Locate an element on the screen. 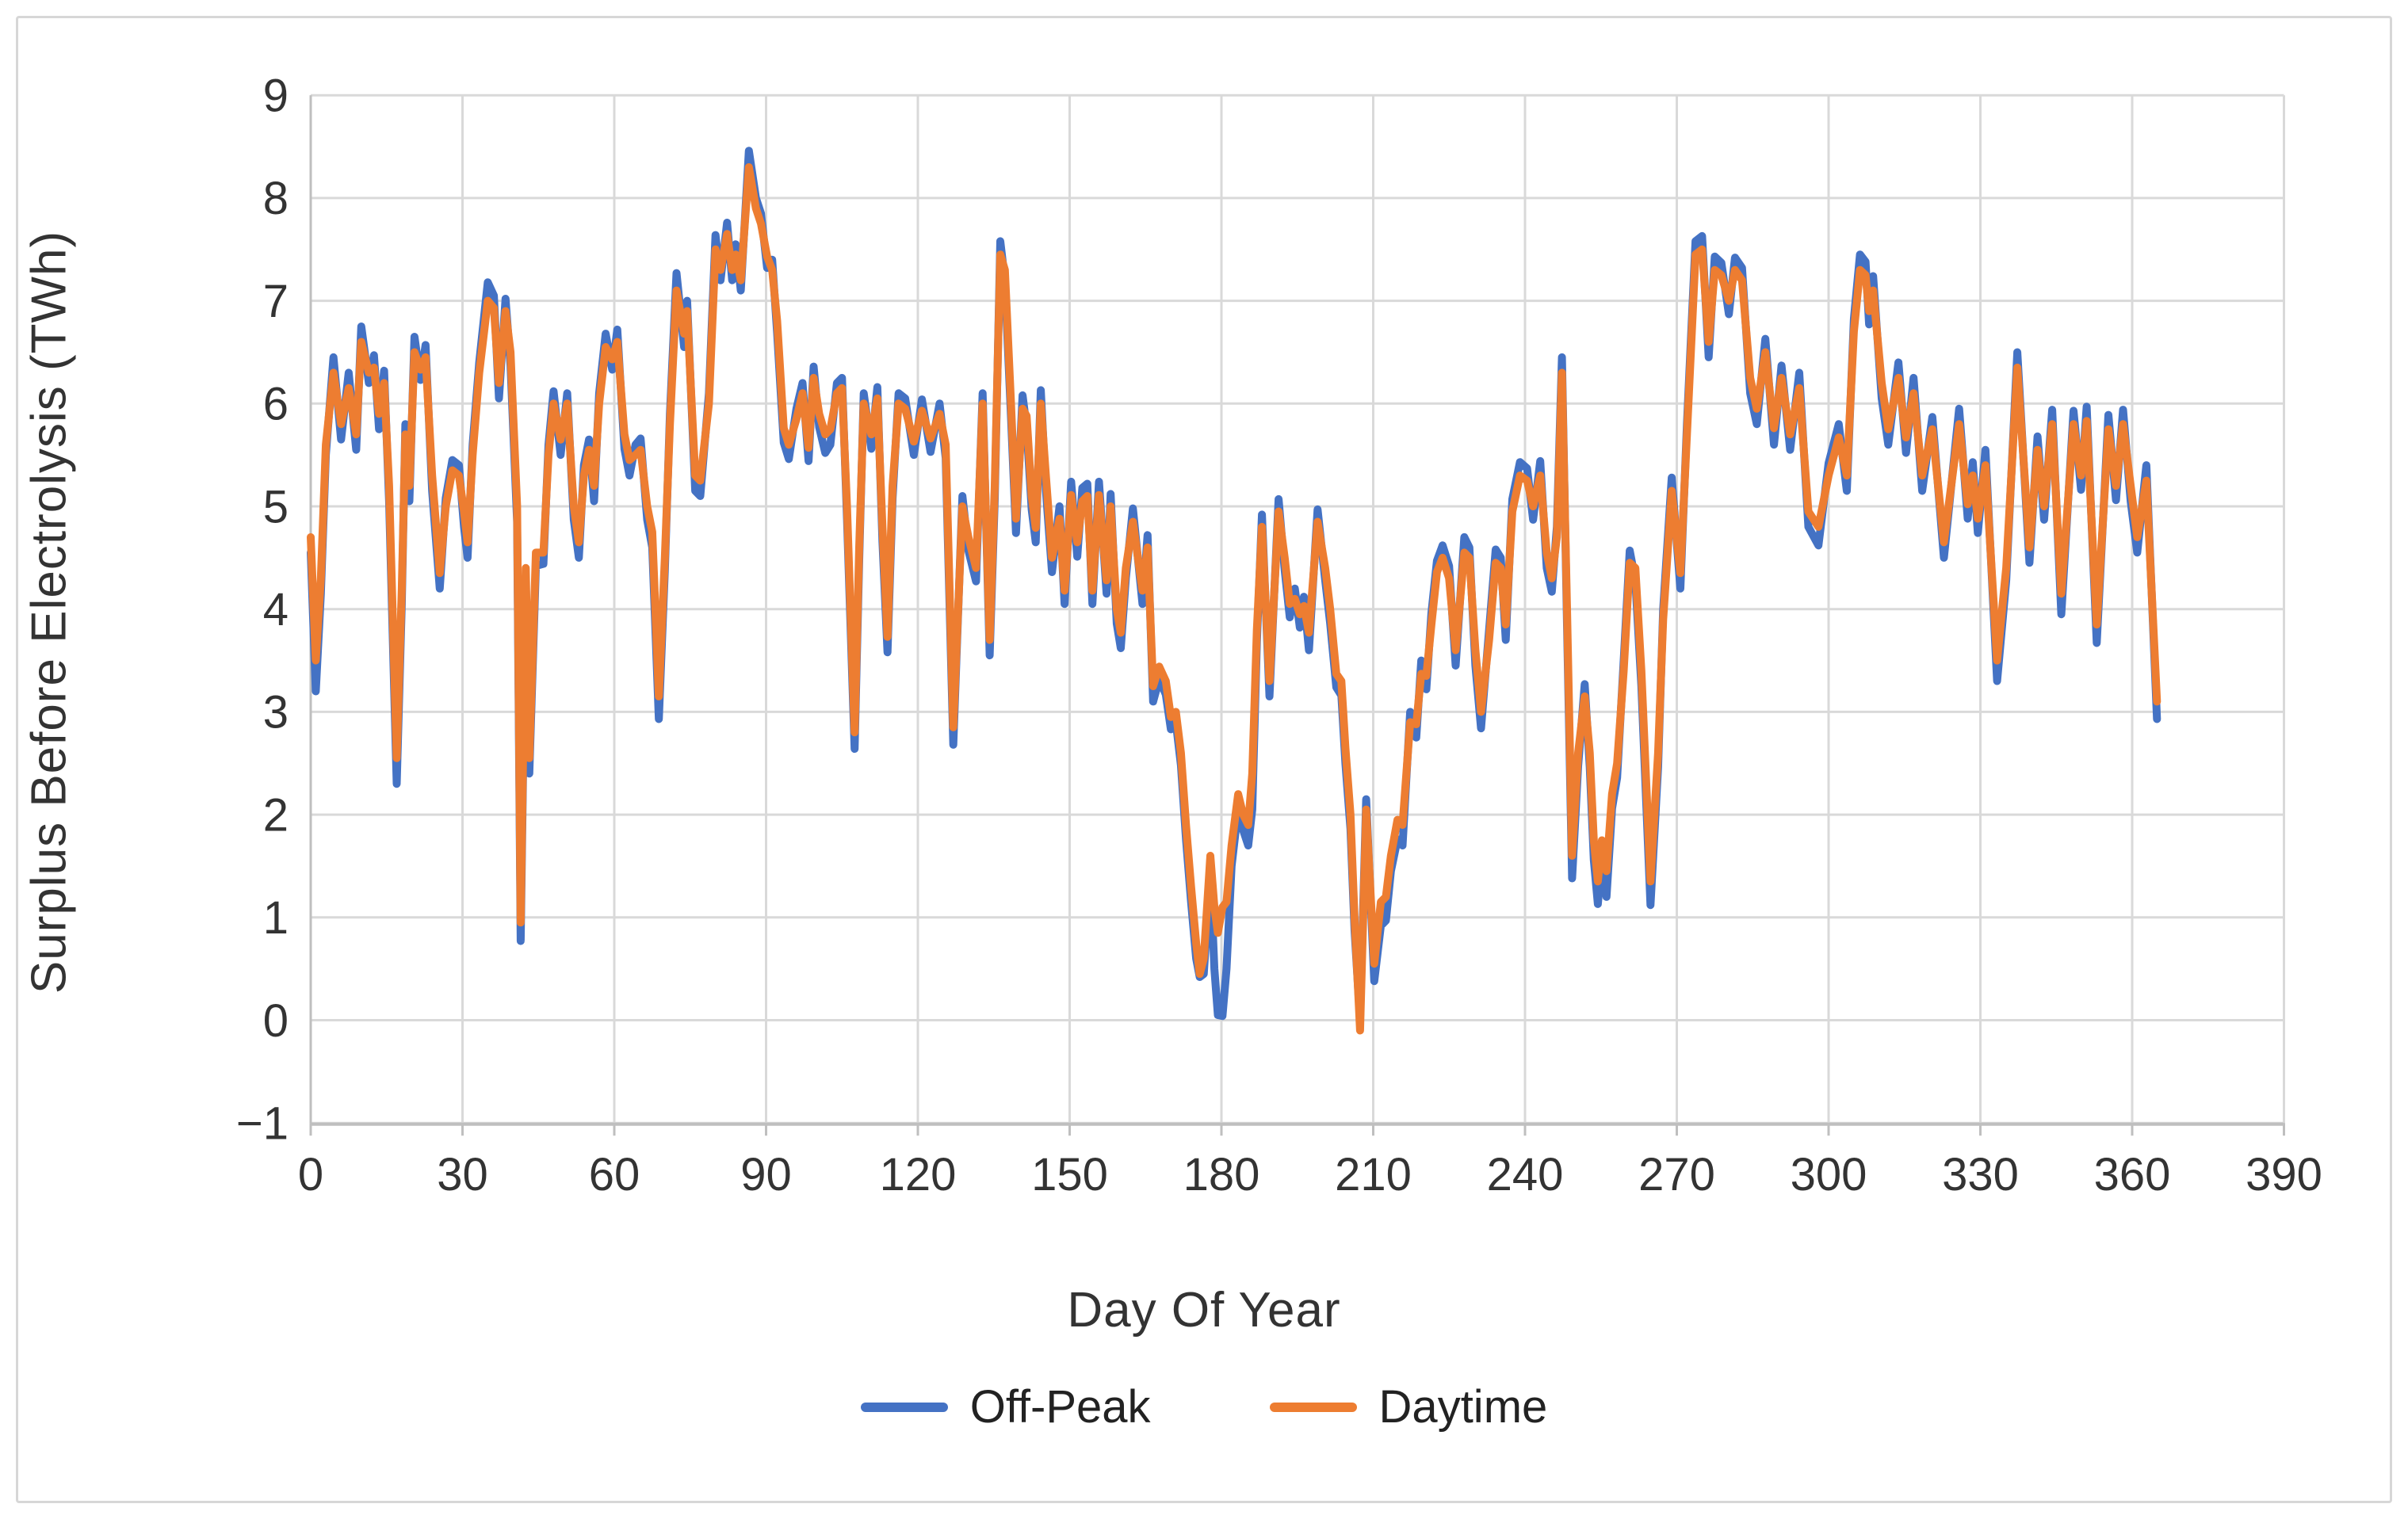 The image size is (2408, 1519). legend-item-offpeak: Off-Peak is located at coordinates (1006, 1406).